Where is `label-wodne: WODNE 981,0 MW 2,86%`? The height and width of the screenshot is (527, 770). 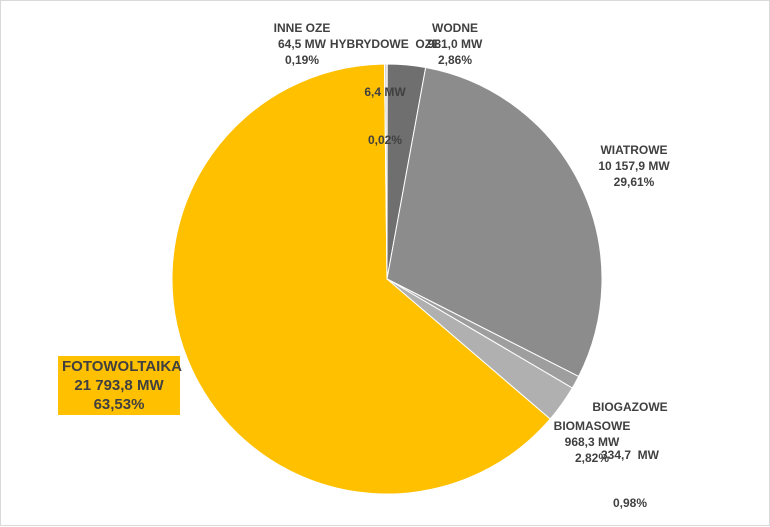 label-wodne: WODNE 981,0 MW 2,86% is located at coordinates (455, 44).